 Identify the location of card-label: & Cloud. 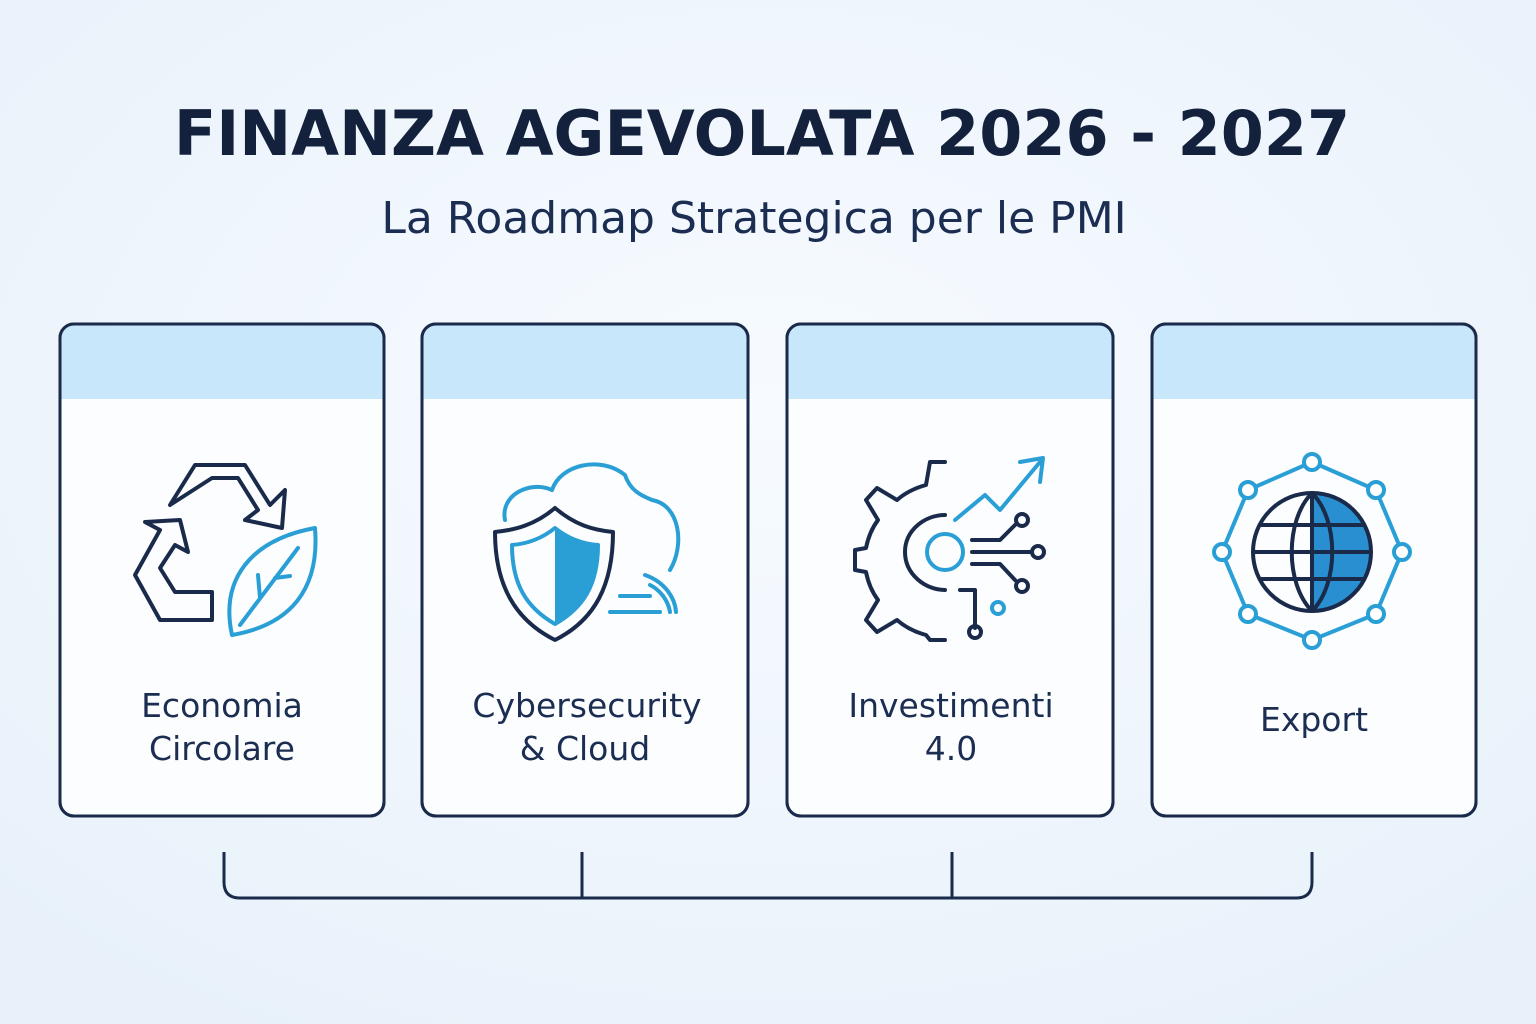
(585, 748).